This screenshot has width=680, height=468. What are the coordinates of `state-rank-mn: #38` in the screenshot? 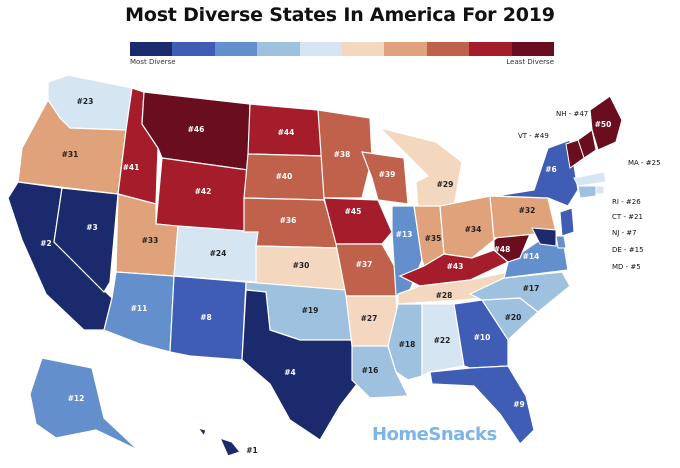 It's located at (342, 154).